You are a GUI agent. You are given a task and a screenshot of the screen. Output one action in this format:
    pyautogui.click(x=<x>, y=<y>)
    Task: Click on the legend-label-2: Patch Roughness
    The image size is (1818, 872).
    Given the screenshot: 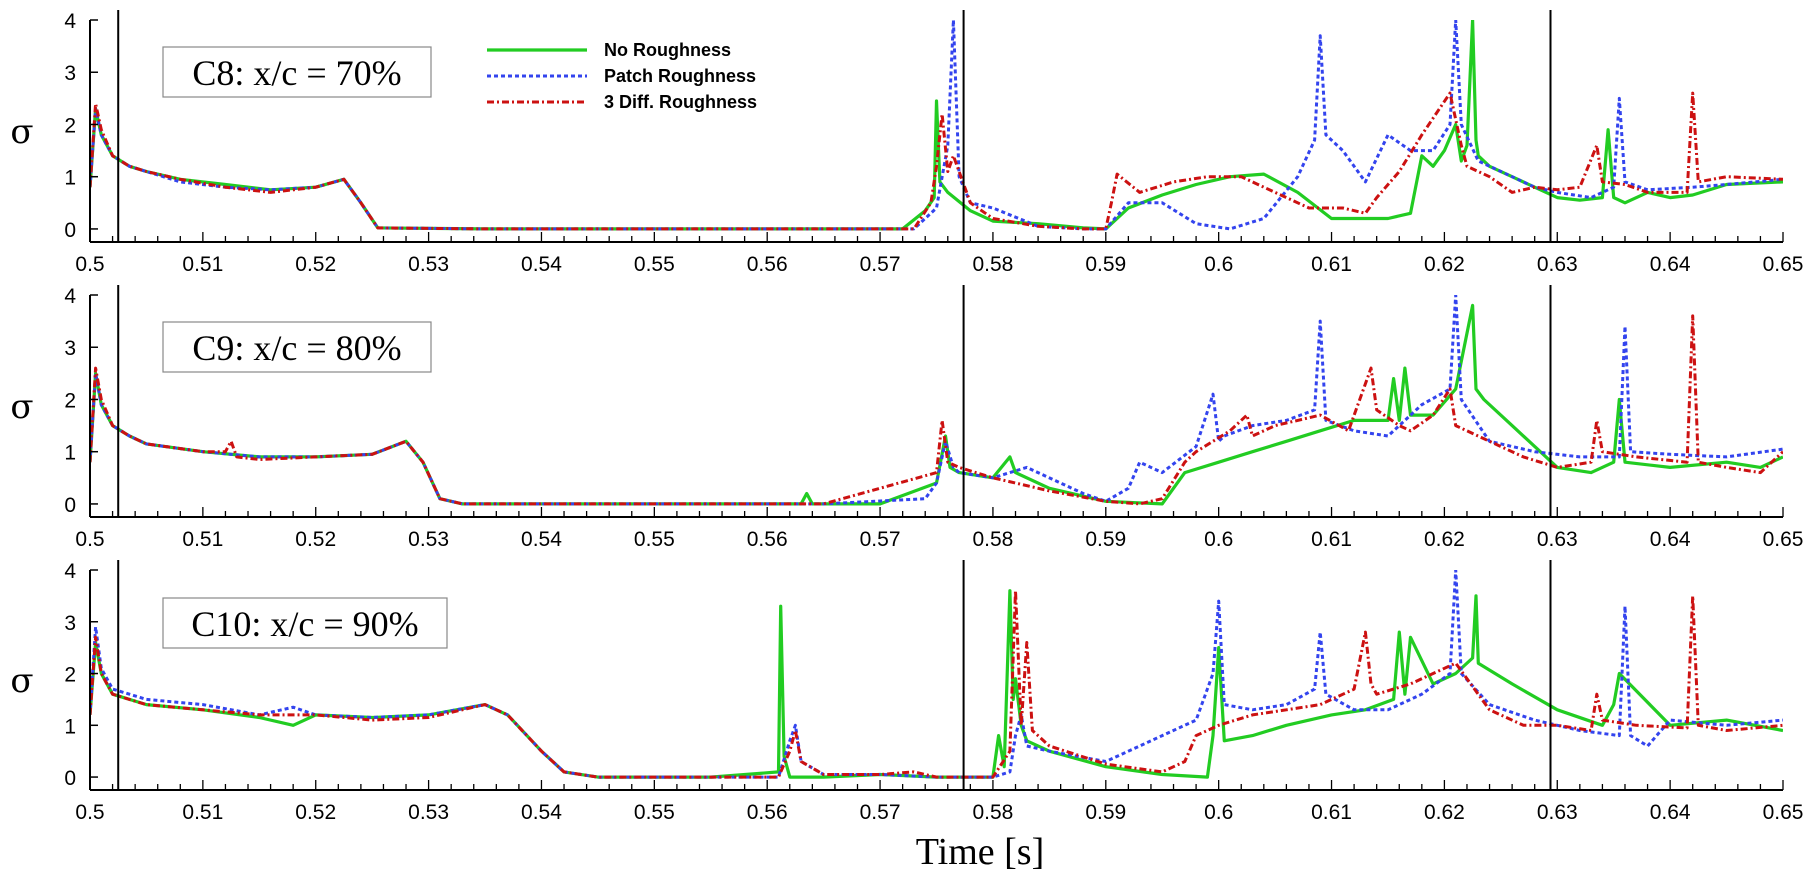 What is the action you would take?
    pyautogui.click(x=680, y=76)
    